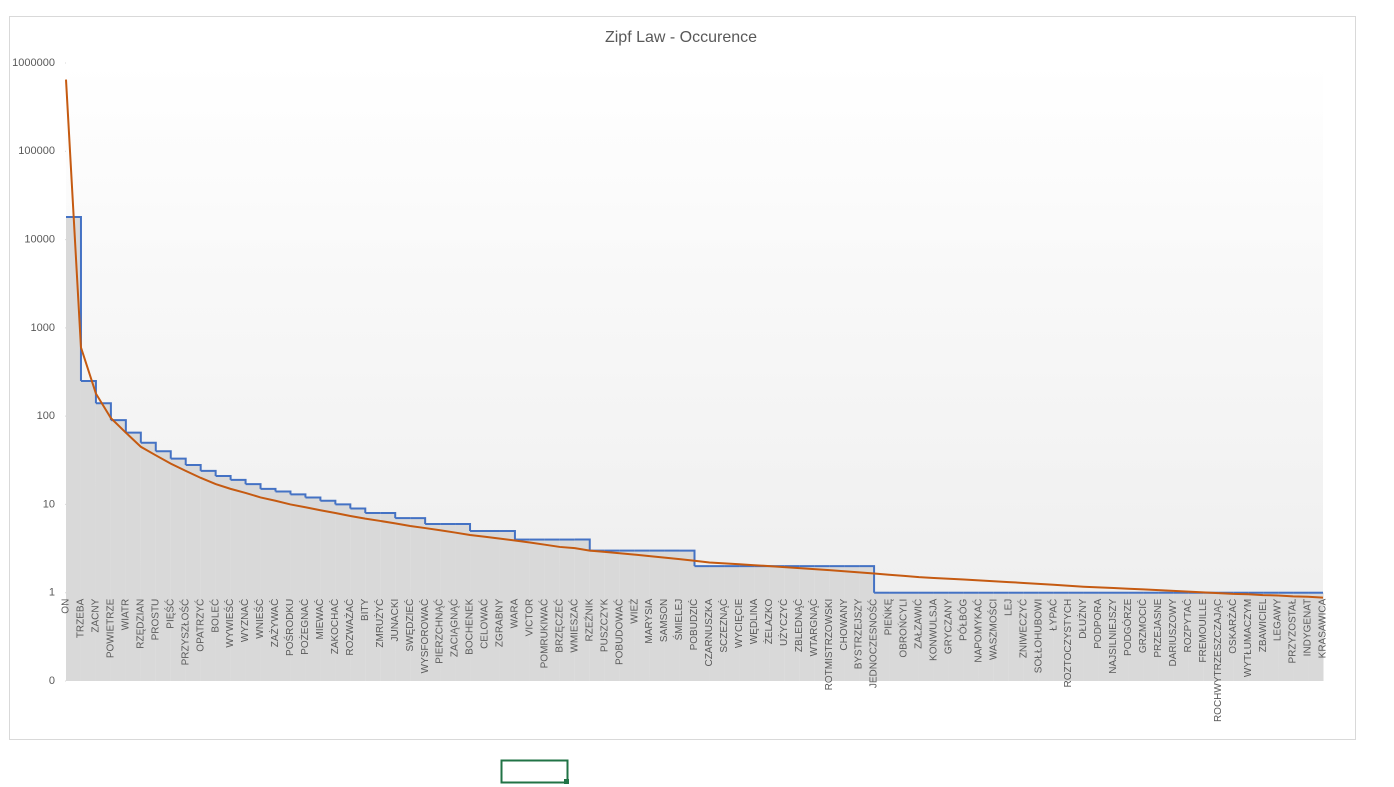  Describe the element at coordinates (304, 627) in the screenshot. I see `x-tick-label: POŻEGNAĆ` at that location.